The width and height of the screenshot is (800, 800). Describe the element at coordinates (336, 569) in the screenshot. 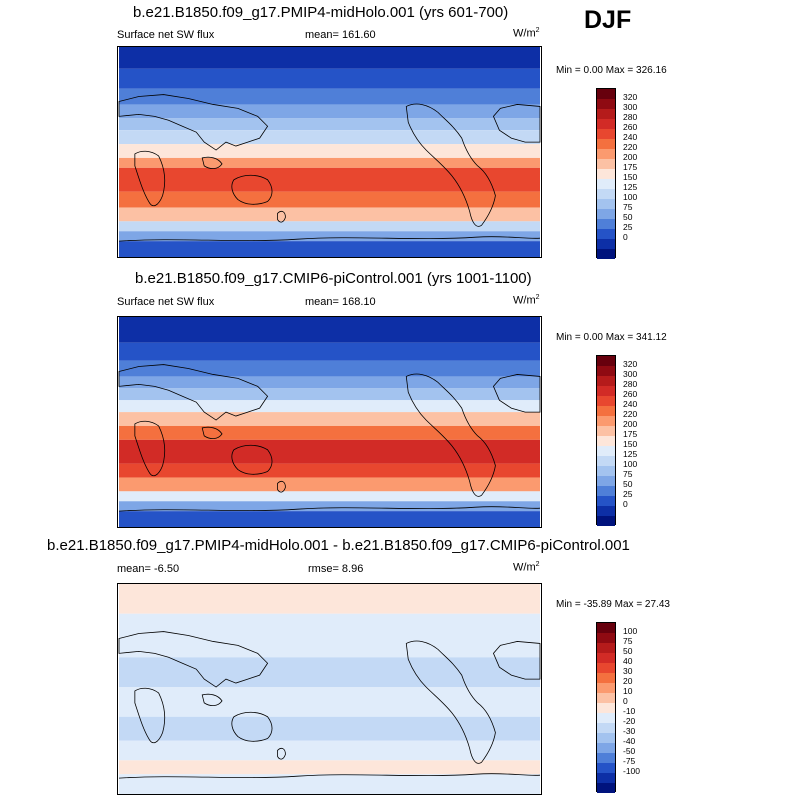

I see `rmse-label: rmse= 8.96` at that location.